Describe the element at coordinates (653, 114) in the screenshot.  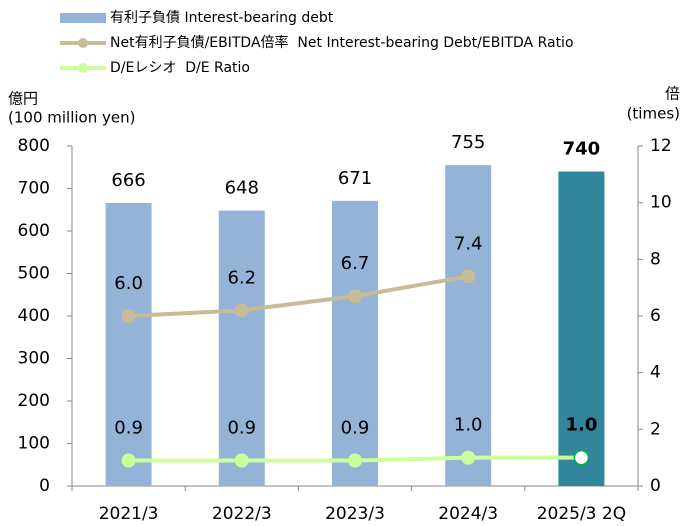
I see `y2-axis-unit: (times)` at that location.